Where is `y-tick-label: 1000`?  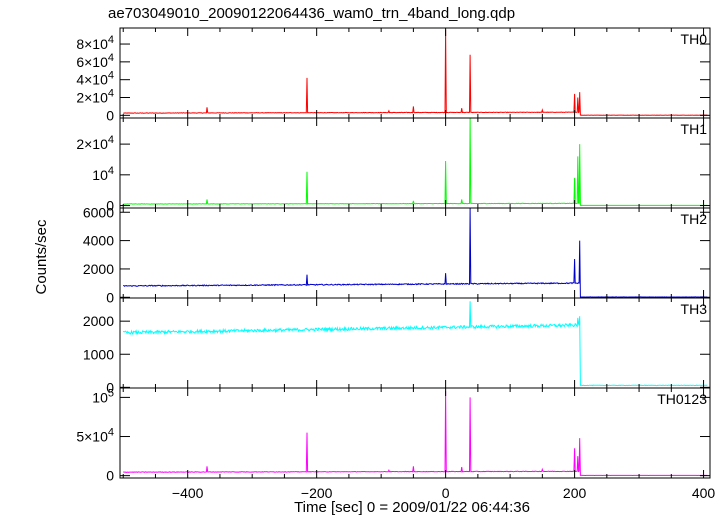 y-tick-label: 1000 is located at coordinates (98, 354).